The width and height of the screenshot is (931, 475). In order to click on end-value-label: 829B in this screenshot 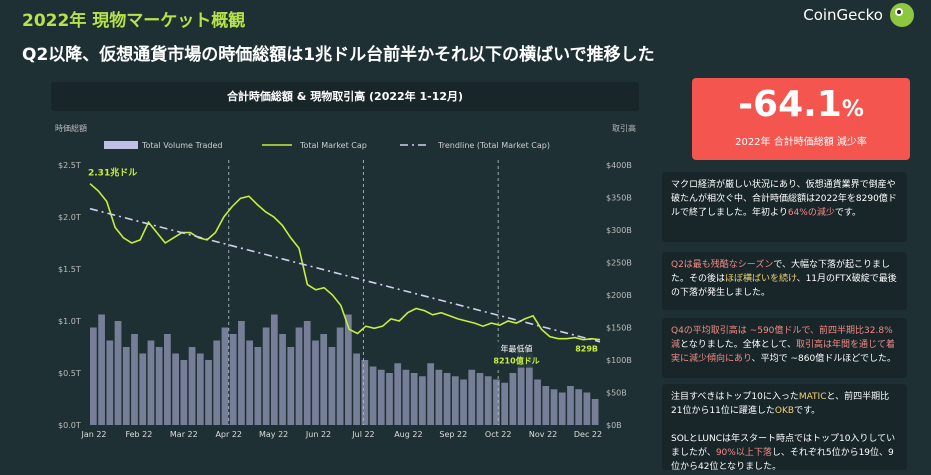, I will do `click(586, 349)`.